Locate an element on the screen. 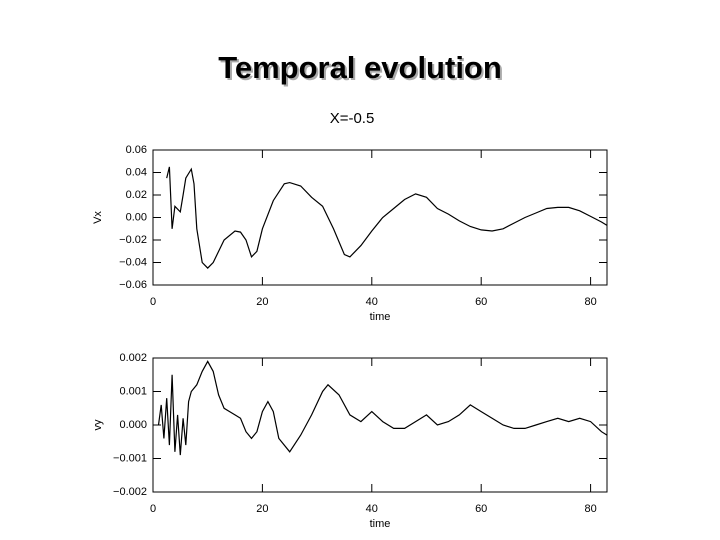  y-tick-label: 0.06 is located at coordinates (136, 150).